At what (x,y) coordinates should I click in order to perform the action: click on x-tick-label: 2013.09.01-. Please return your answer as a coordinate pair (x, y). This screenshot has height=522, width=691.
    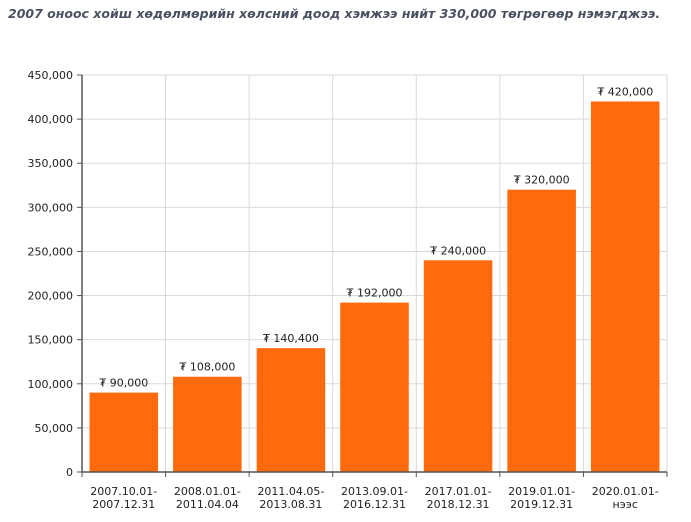
    Looking at the image, I should click on (374, 491).